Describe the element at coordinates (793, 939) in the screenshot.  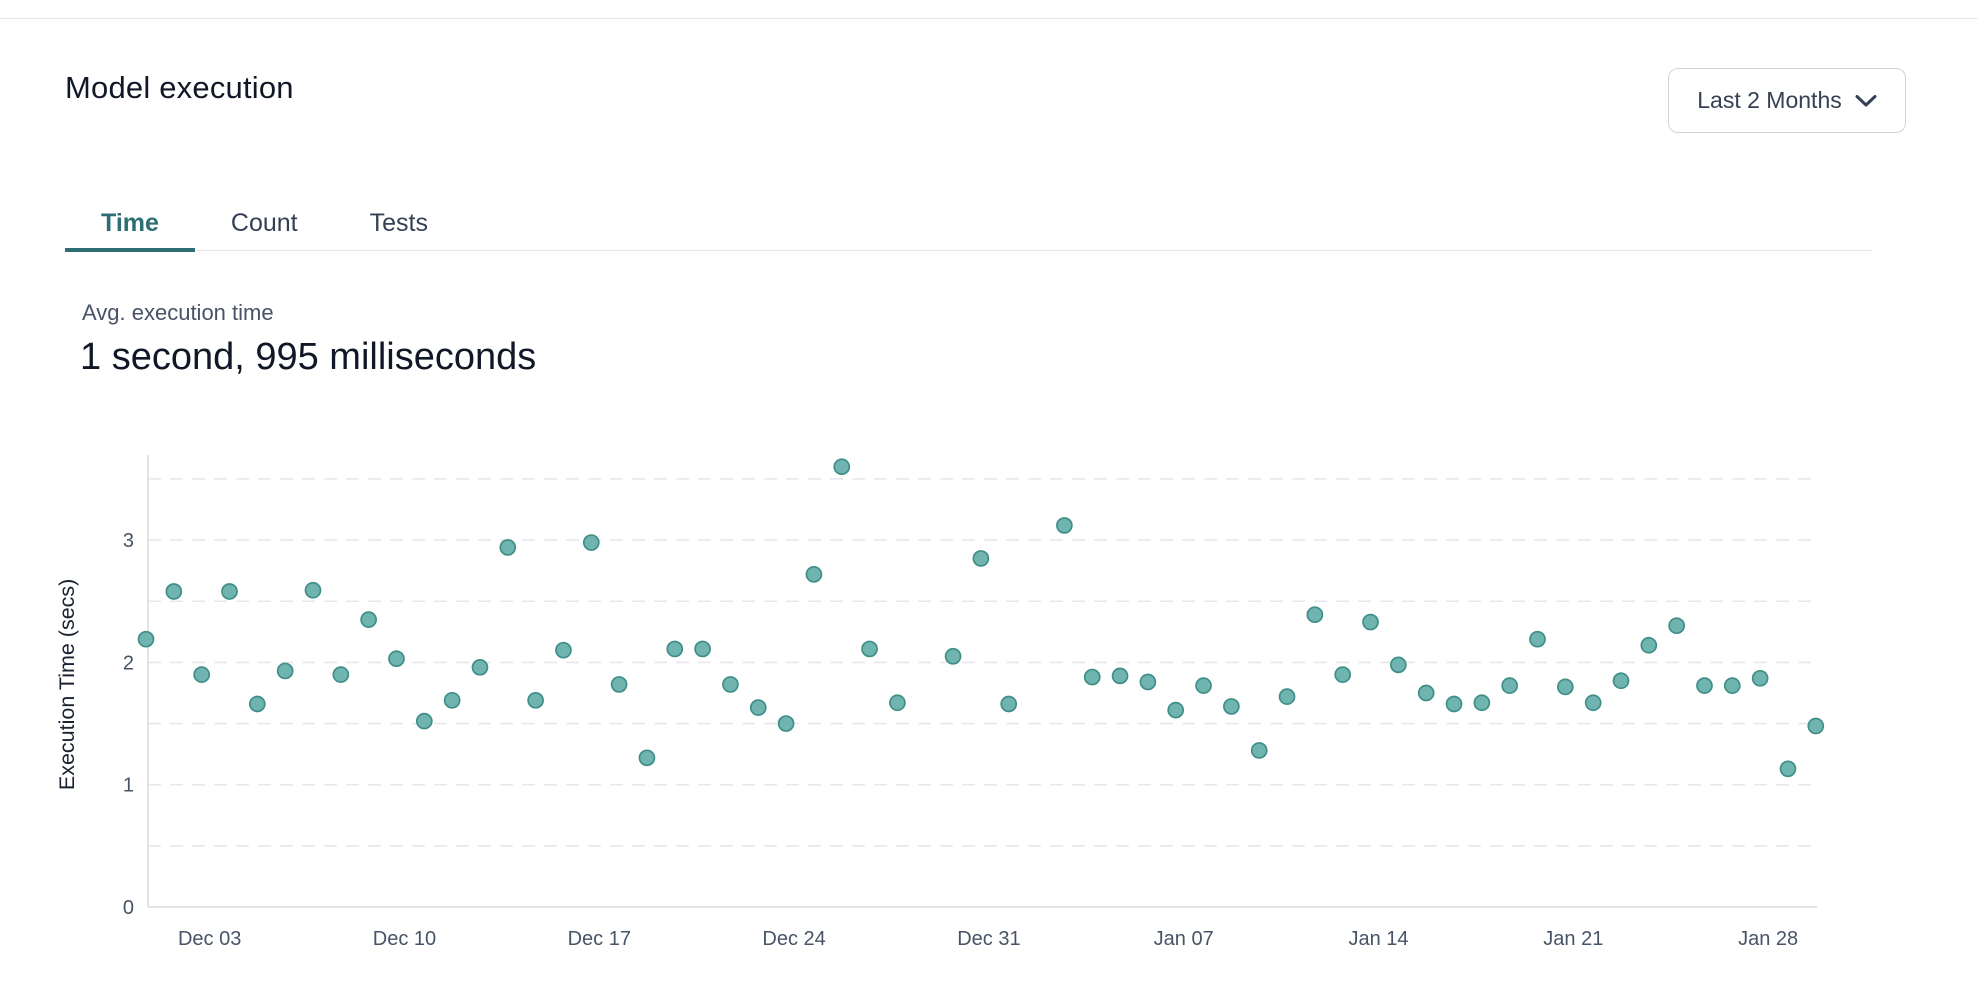
I see `x-tick-label: Dec 24` at that location.